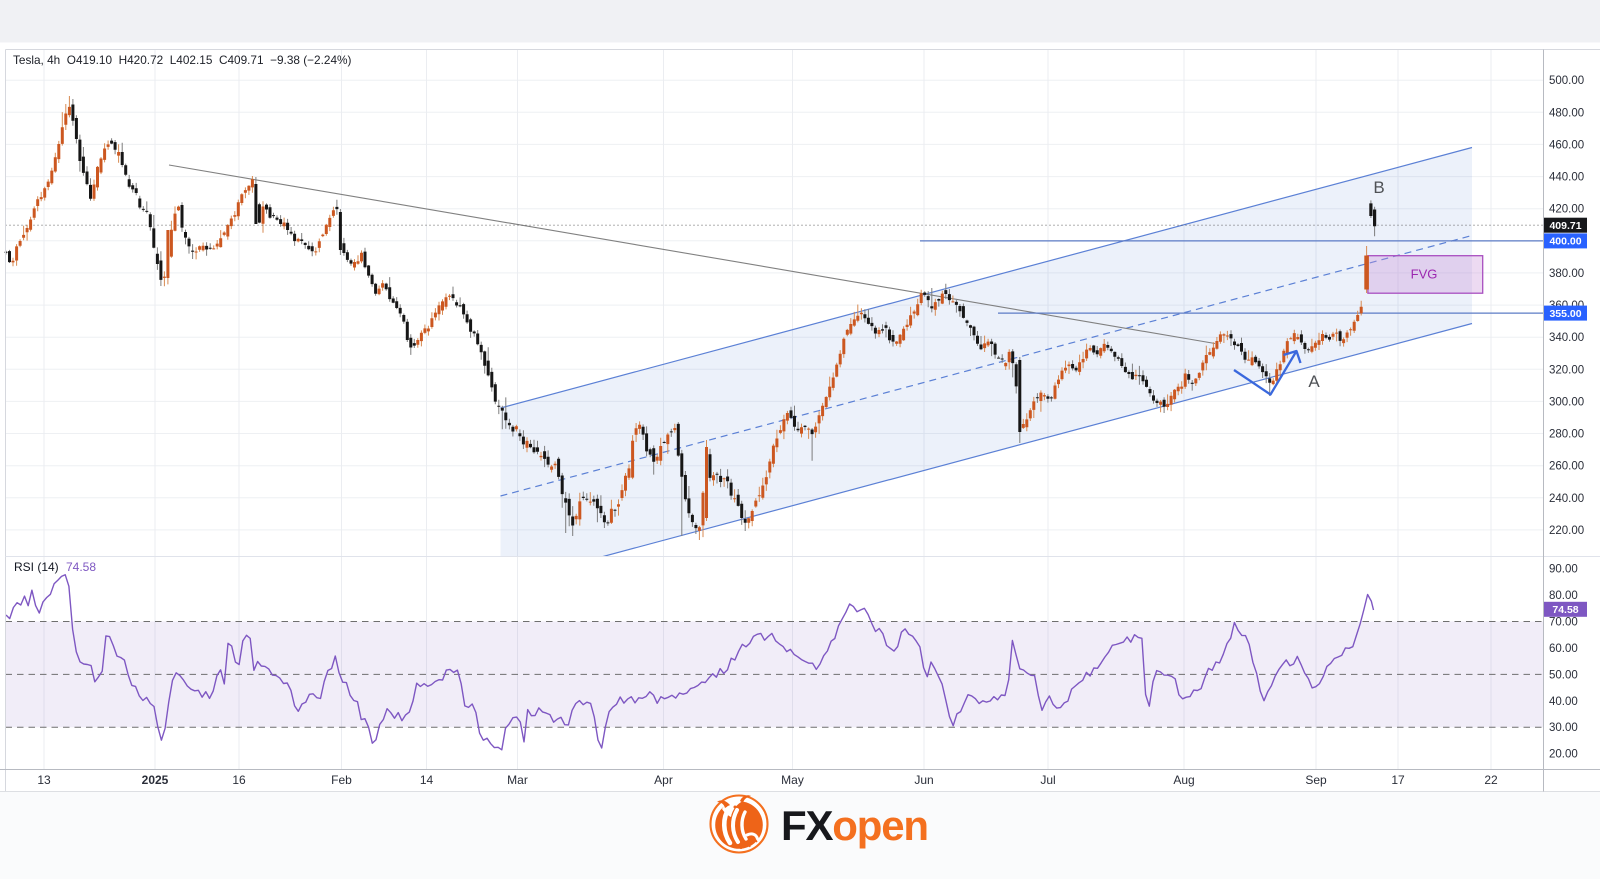 This screenshot has width=1600, height=879. I want to click on svg-text: 400.00, so click(1565, 242).